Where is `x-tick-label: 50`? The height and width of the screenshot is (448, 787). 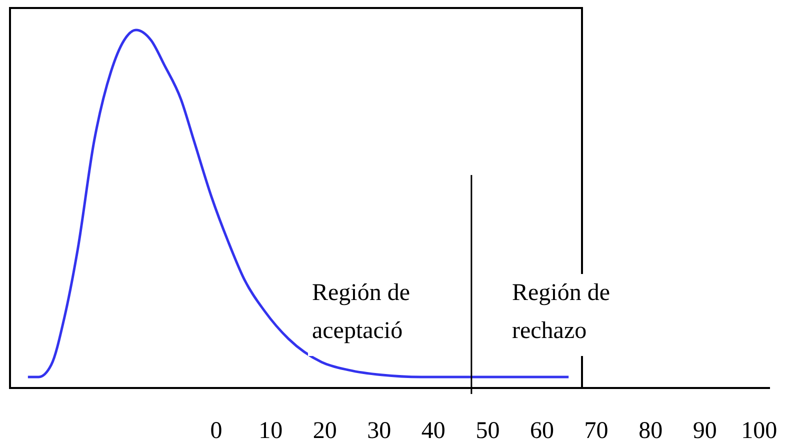 x-tick-label: 50 is located at coordinates (488, 431).